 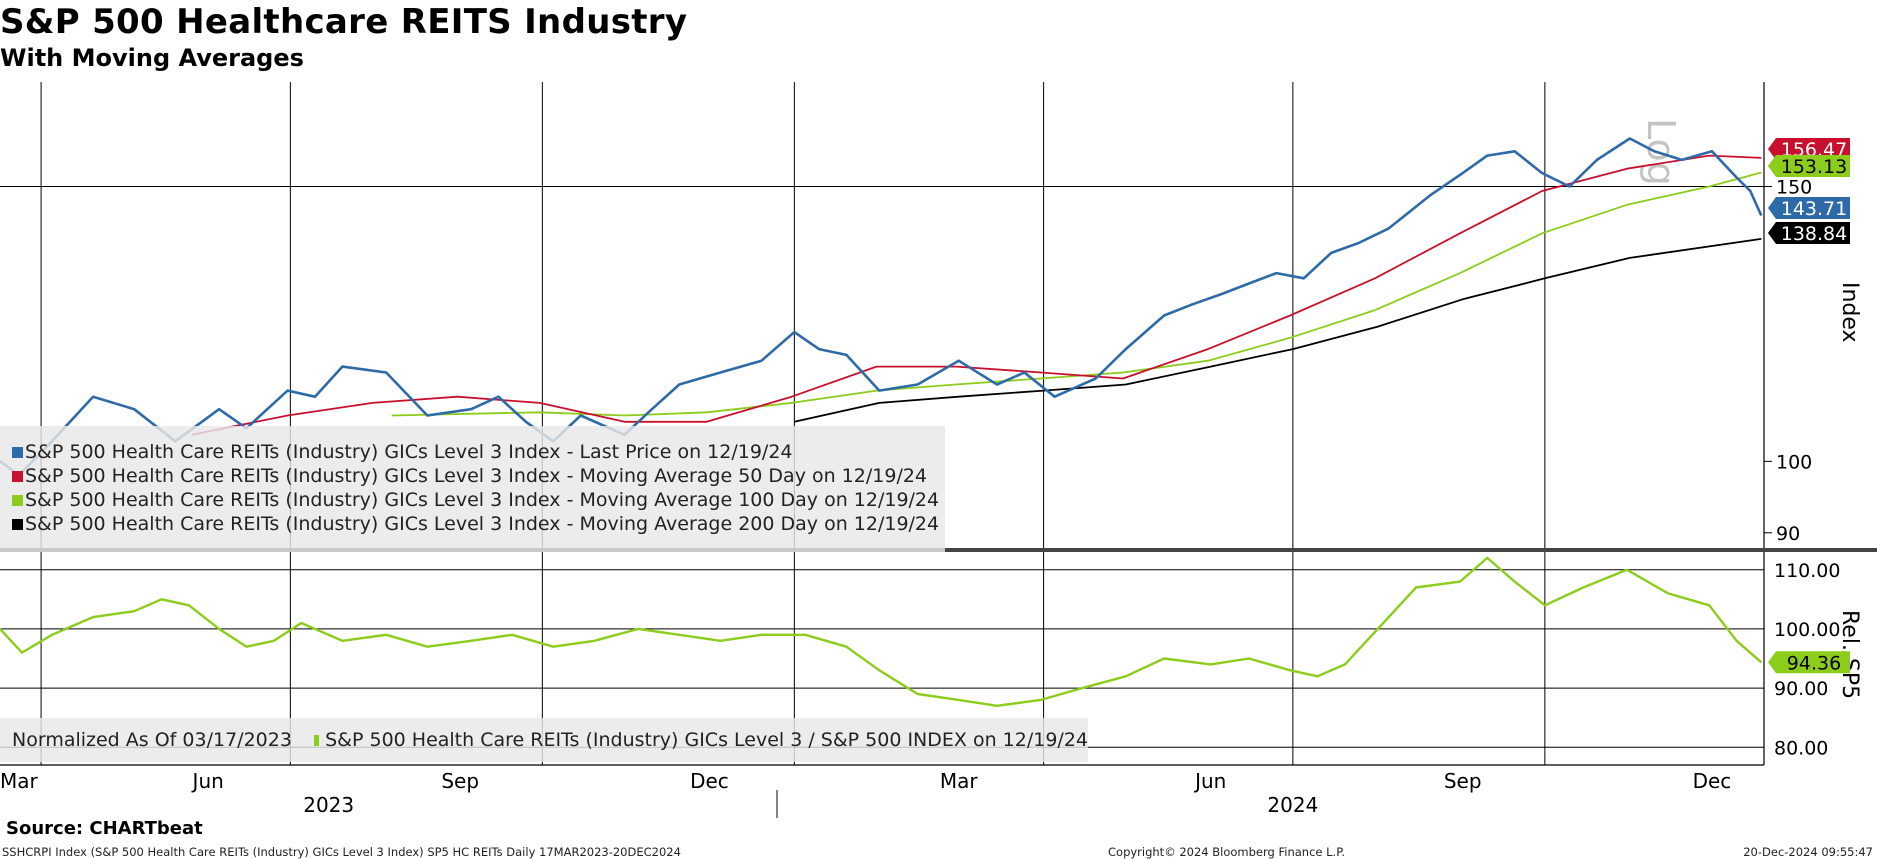 I want to click on tag-value: 94.36, so click(x=1814, y=663).